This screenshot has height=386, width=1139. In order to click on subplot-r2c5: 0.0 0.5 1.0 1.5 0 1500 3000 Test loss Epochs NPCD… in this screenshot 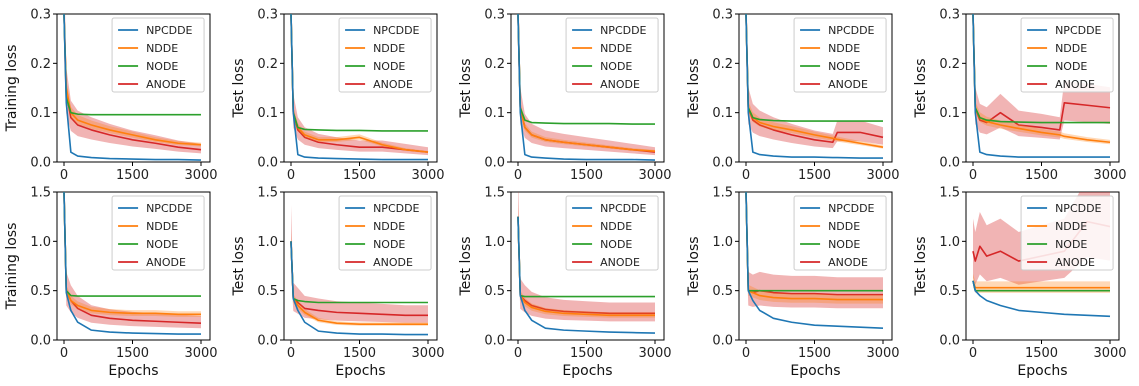, I will do `click(1020, 283)`.